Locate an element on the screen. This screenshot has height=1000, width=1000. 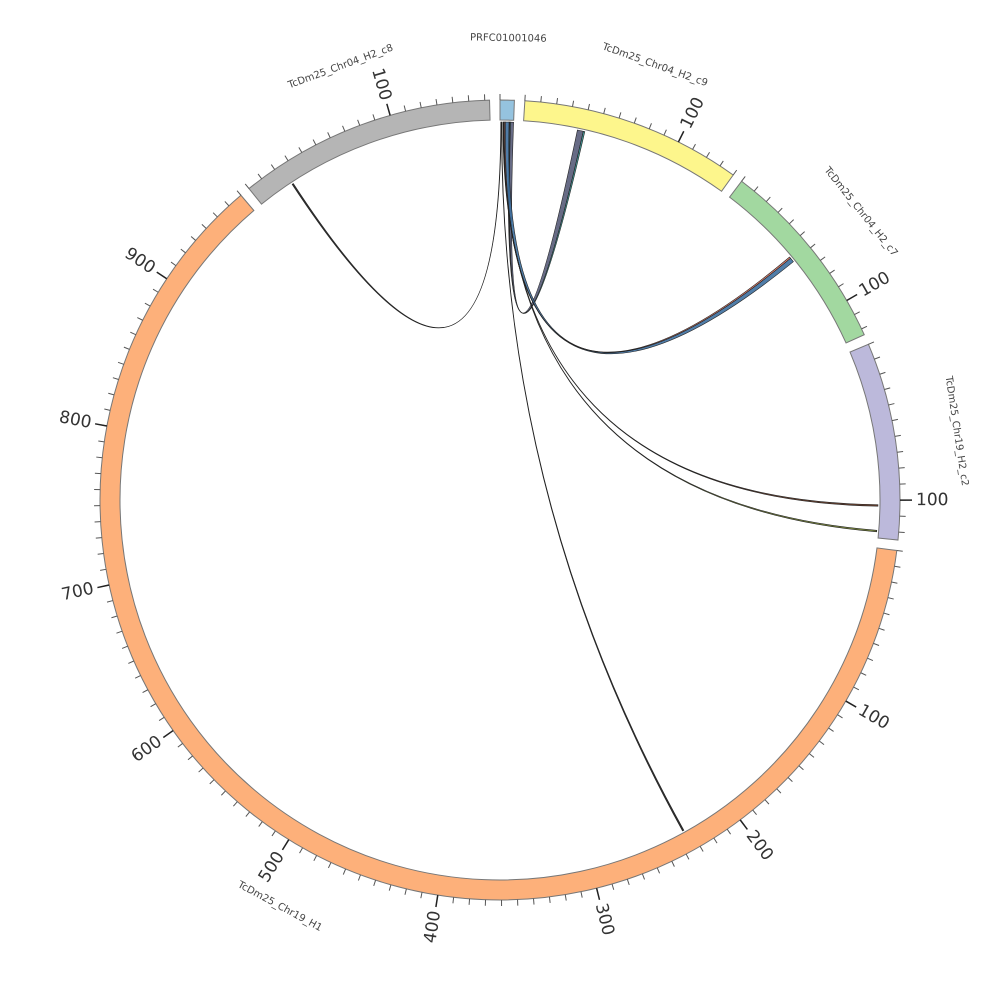
segment-label: TcDm25_Chr04_H2_c7 is located at coordinates (860, 211).